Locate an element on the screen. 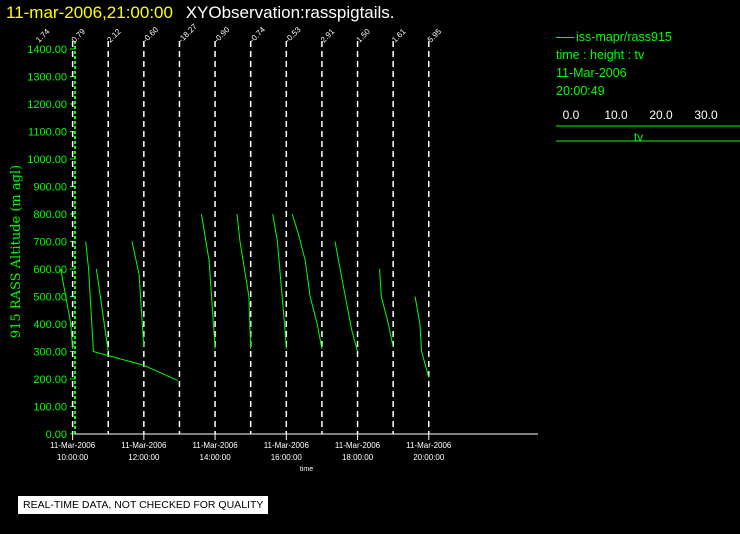 The width and height of the screenshot is (740, 534). y-tick-label: 800.00 is located at coordinates (50, 215).